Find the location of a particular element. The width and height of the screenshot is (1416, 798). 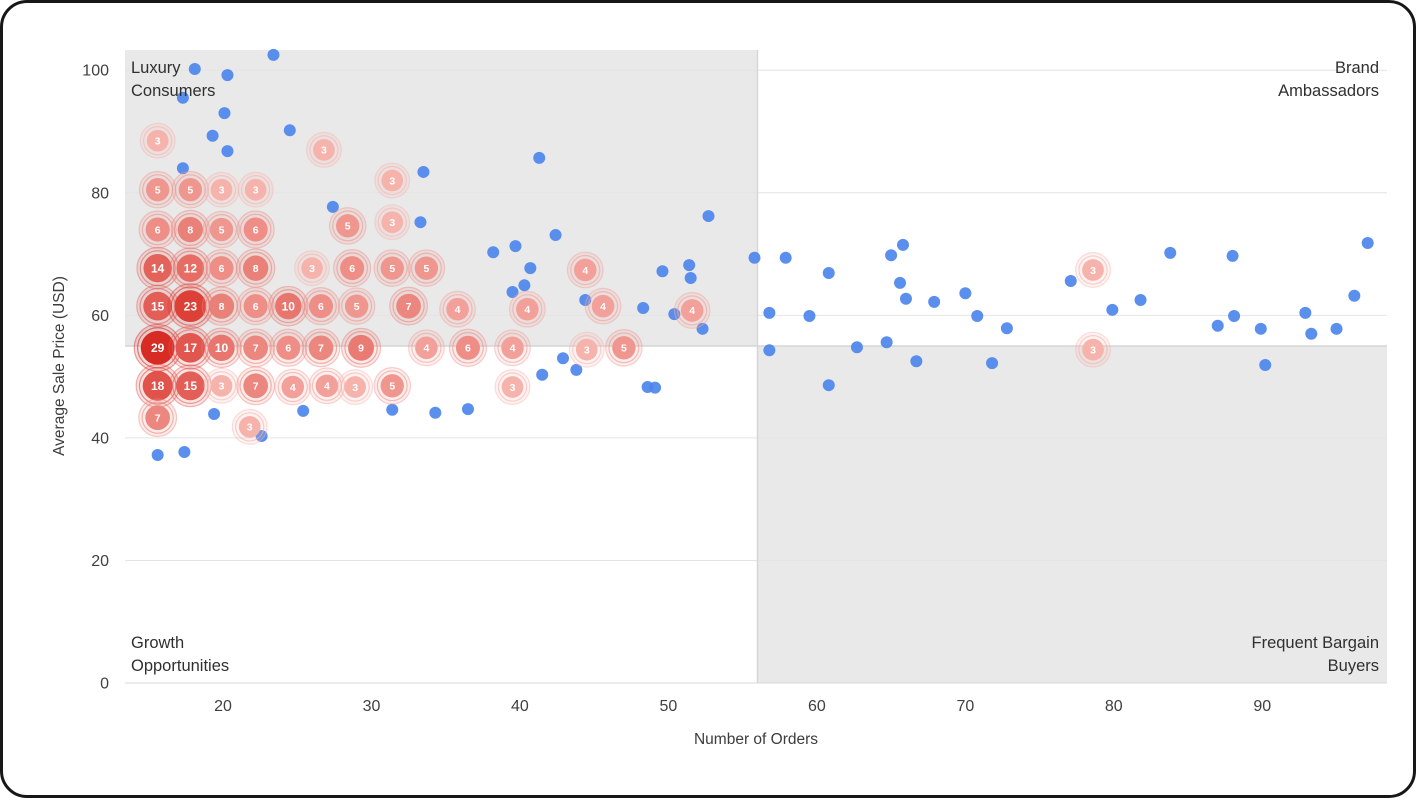

cluster-bubble: 9 is located at coordinates (361, 347).